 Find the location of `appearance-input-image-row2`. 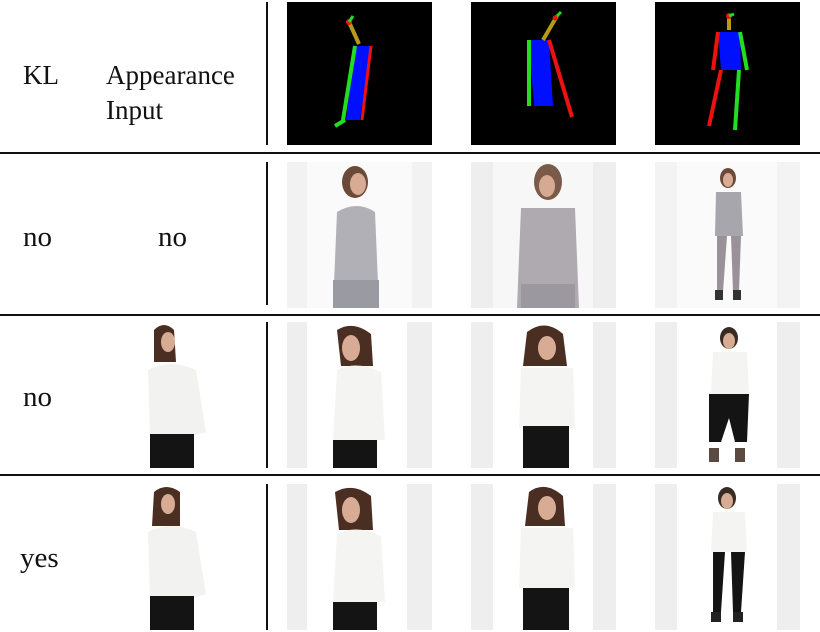

appearance-input-image-row2 is located at coordinates (175, 395).